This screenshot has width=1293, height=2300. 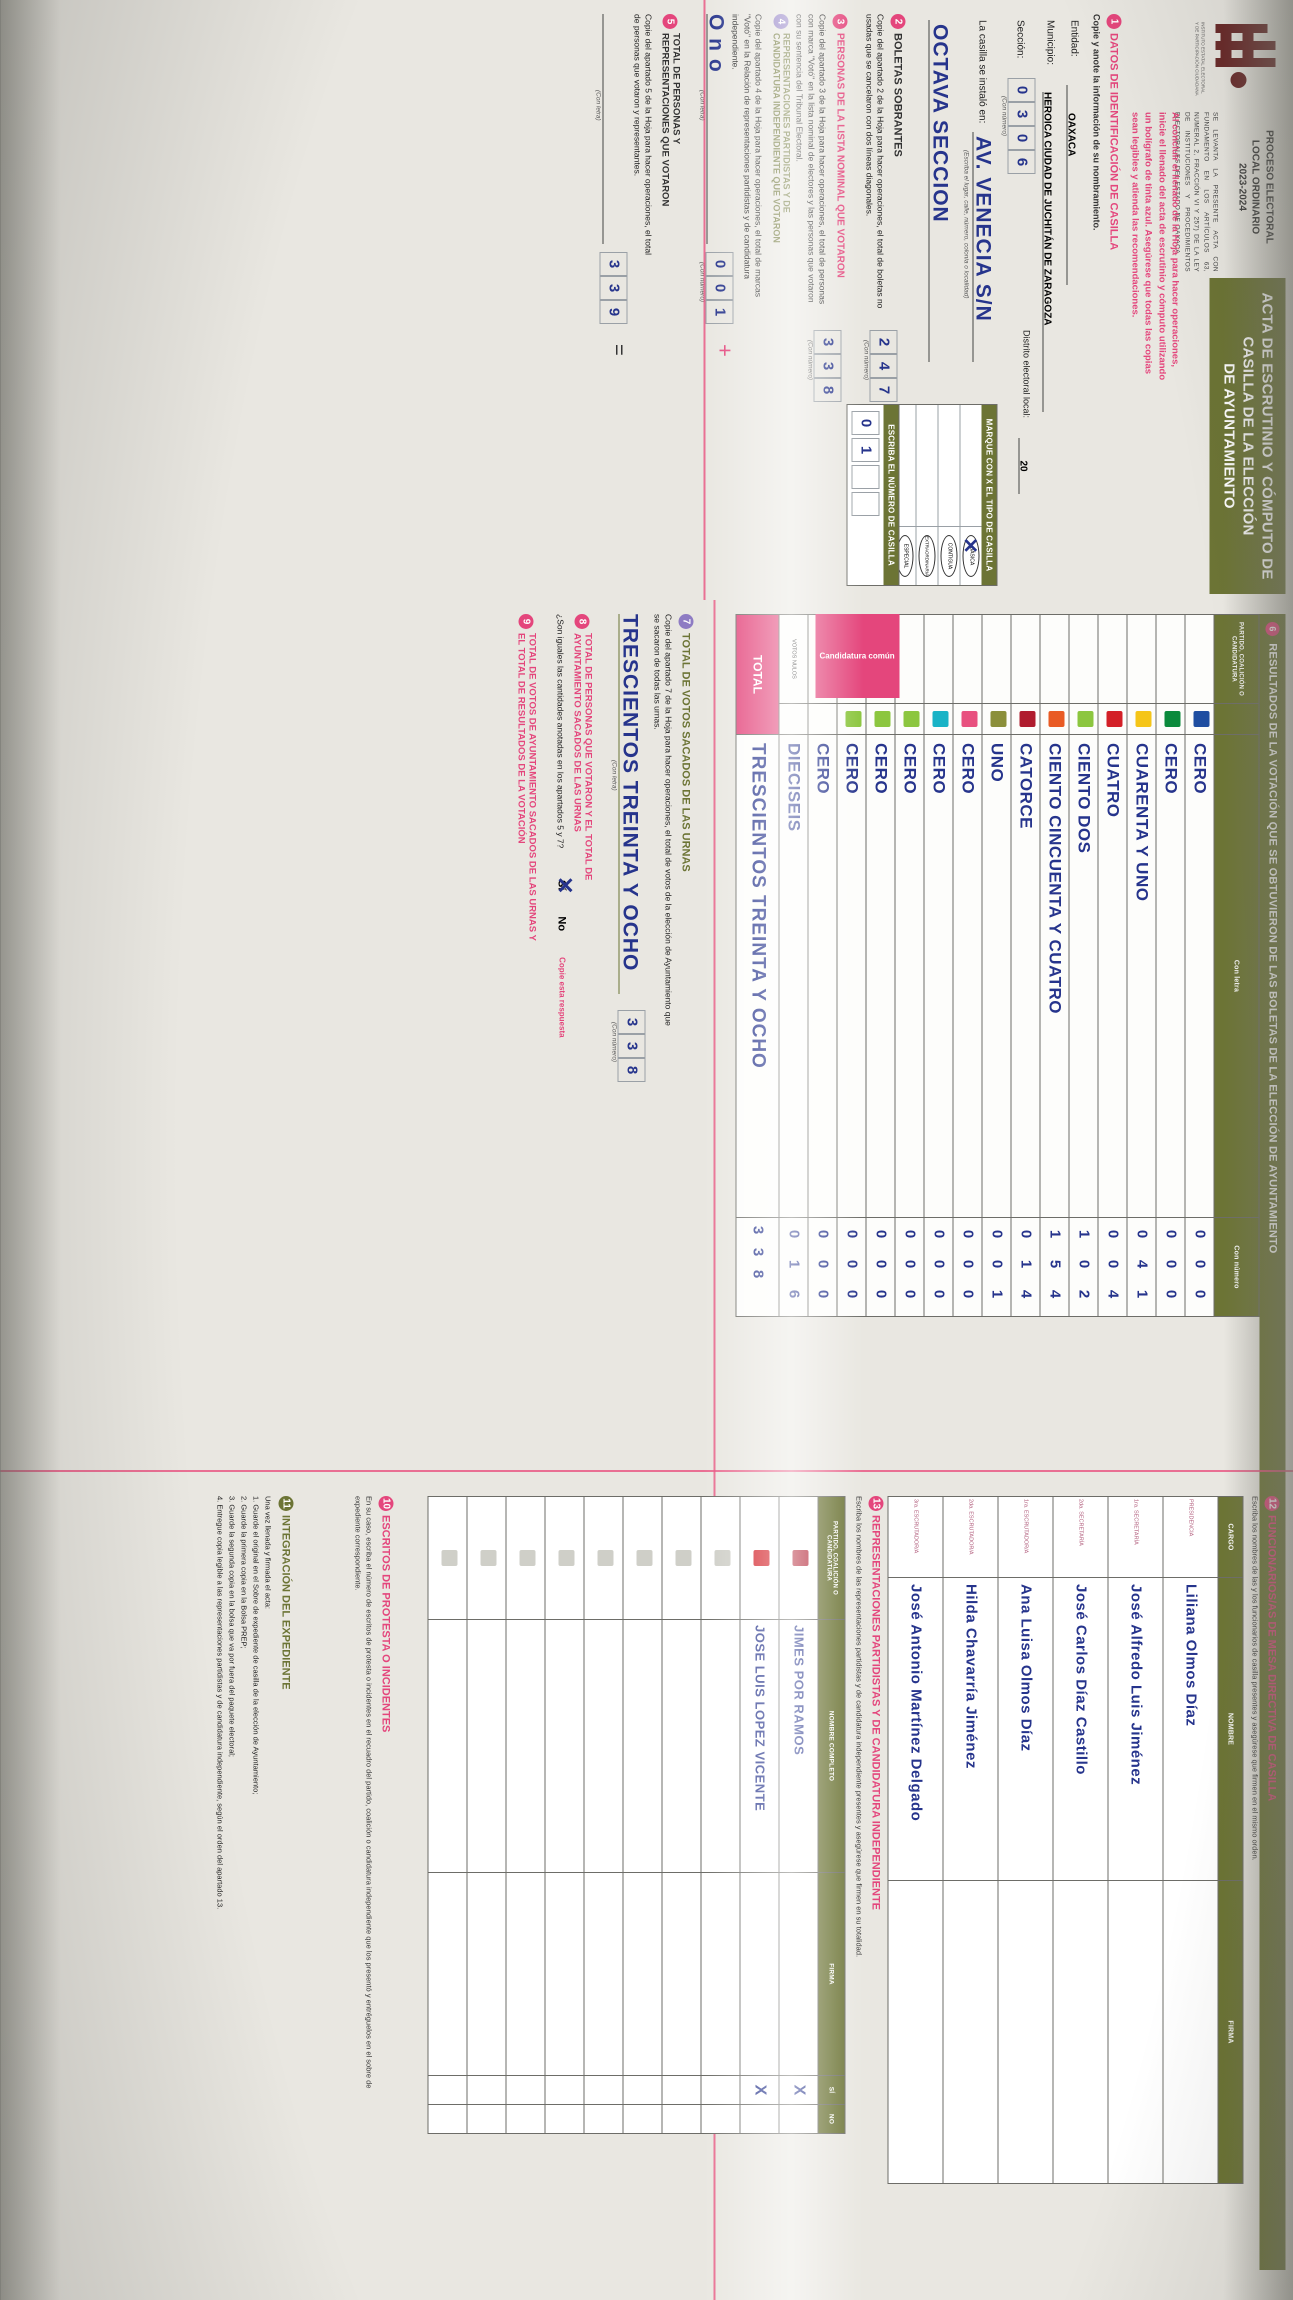 I want to click on results-col-party: PARTIDO, COALICIÓN O CANDIDATURA, so click(x=1236, y=659).